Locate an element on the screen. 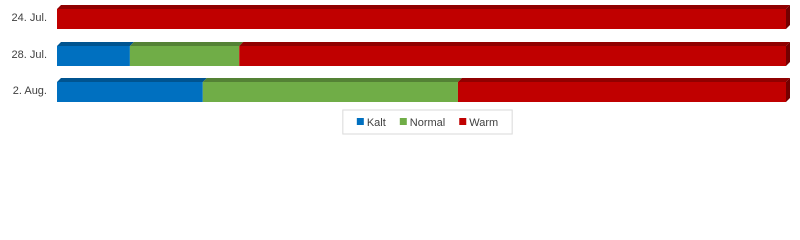 The height and width of the screenshot is (240, 800). legend: Kalt Normal Warm is located at coordinates (427, 122).